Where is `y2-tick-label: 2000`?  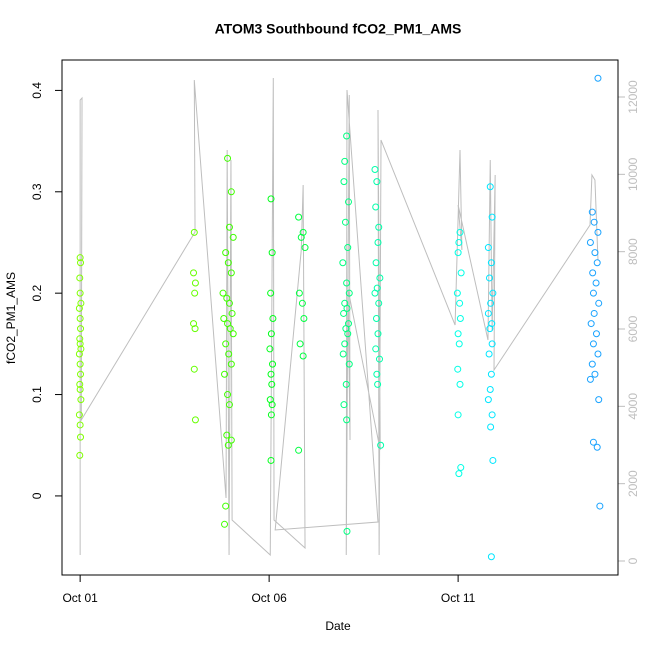 y2-tick-label: 2000 is located at coordinates (633, 483).